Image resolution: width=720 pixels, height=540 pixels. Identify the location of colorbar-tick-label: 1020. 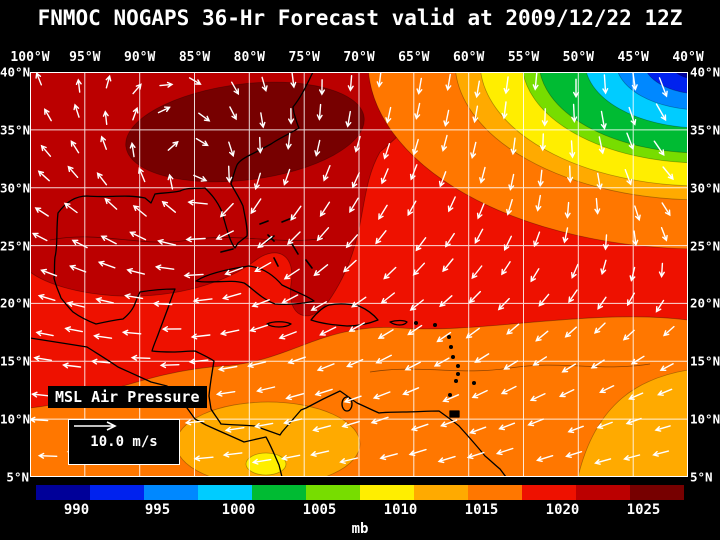
(562, 510).